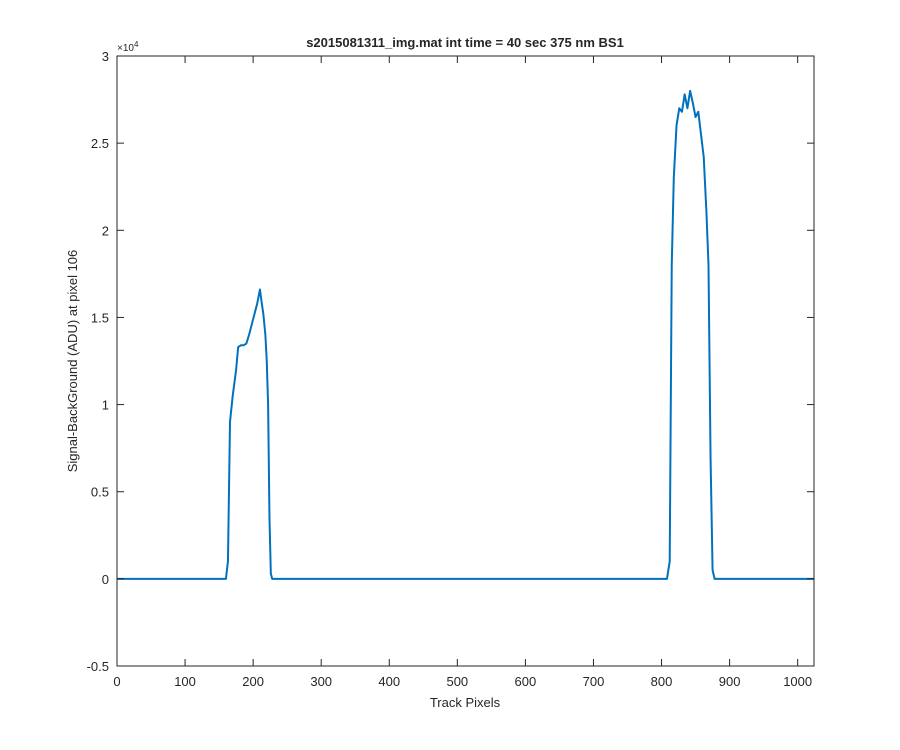 This screenshot has height=750, width=900. I want to click on x-tick-label: 700, so click(594, 681).